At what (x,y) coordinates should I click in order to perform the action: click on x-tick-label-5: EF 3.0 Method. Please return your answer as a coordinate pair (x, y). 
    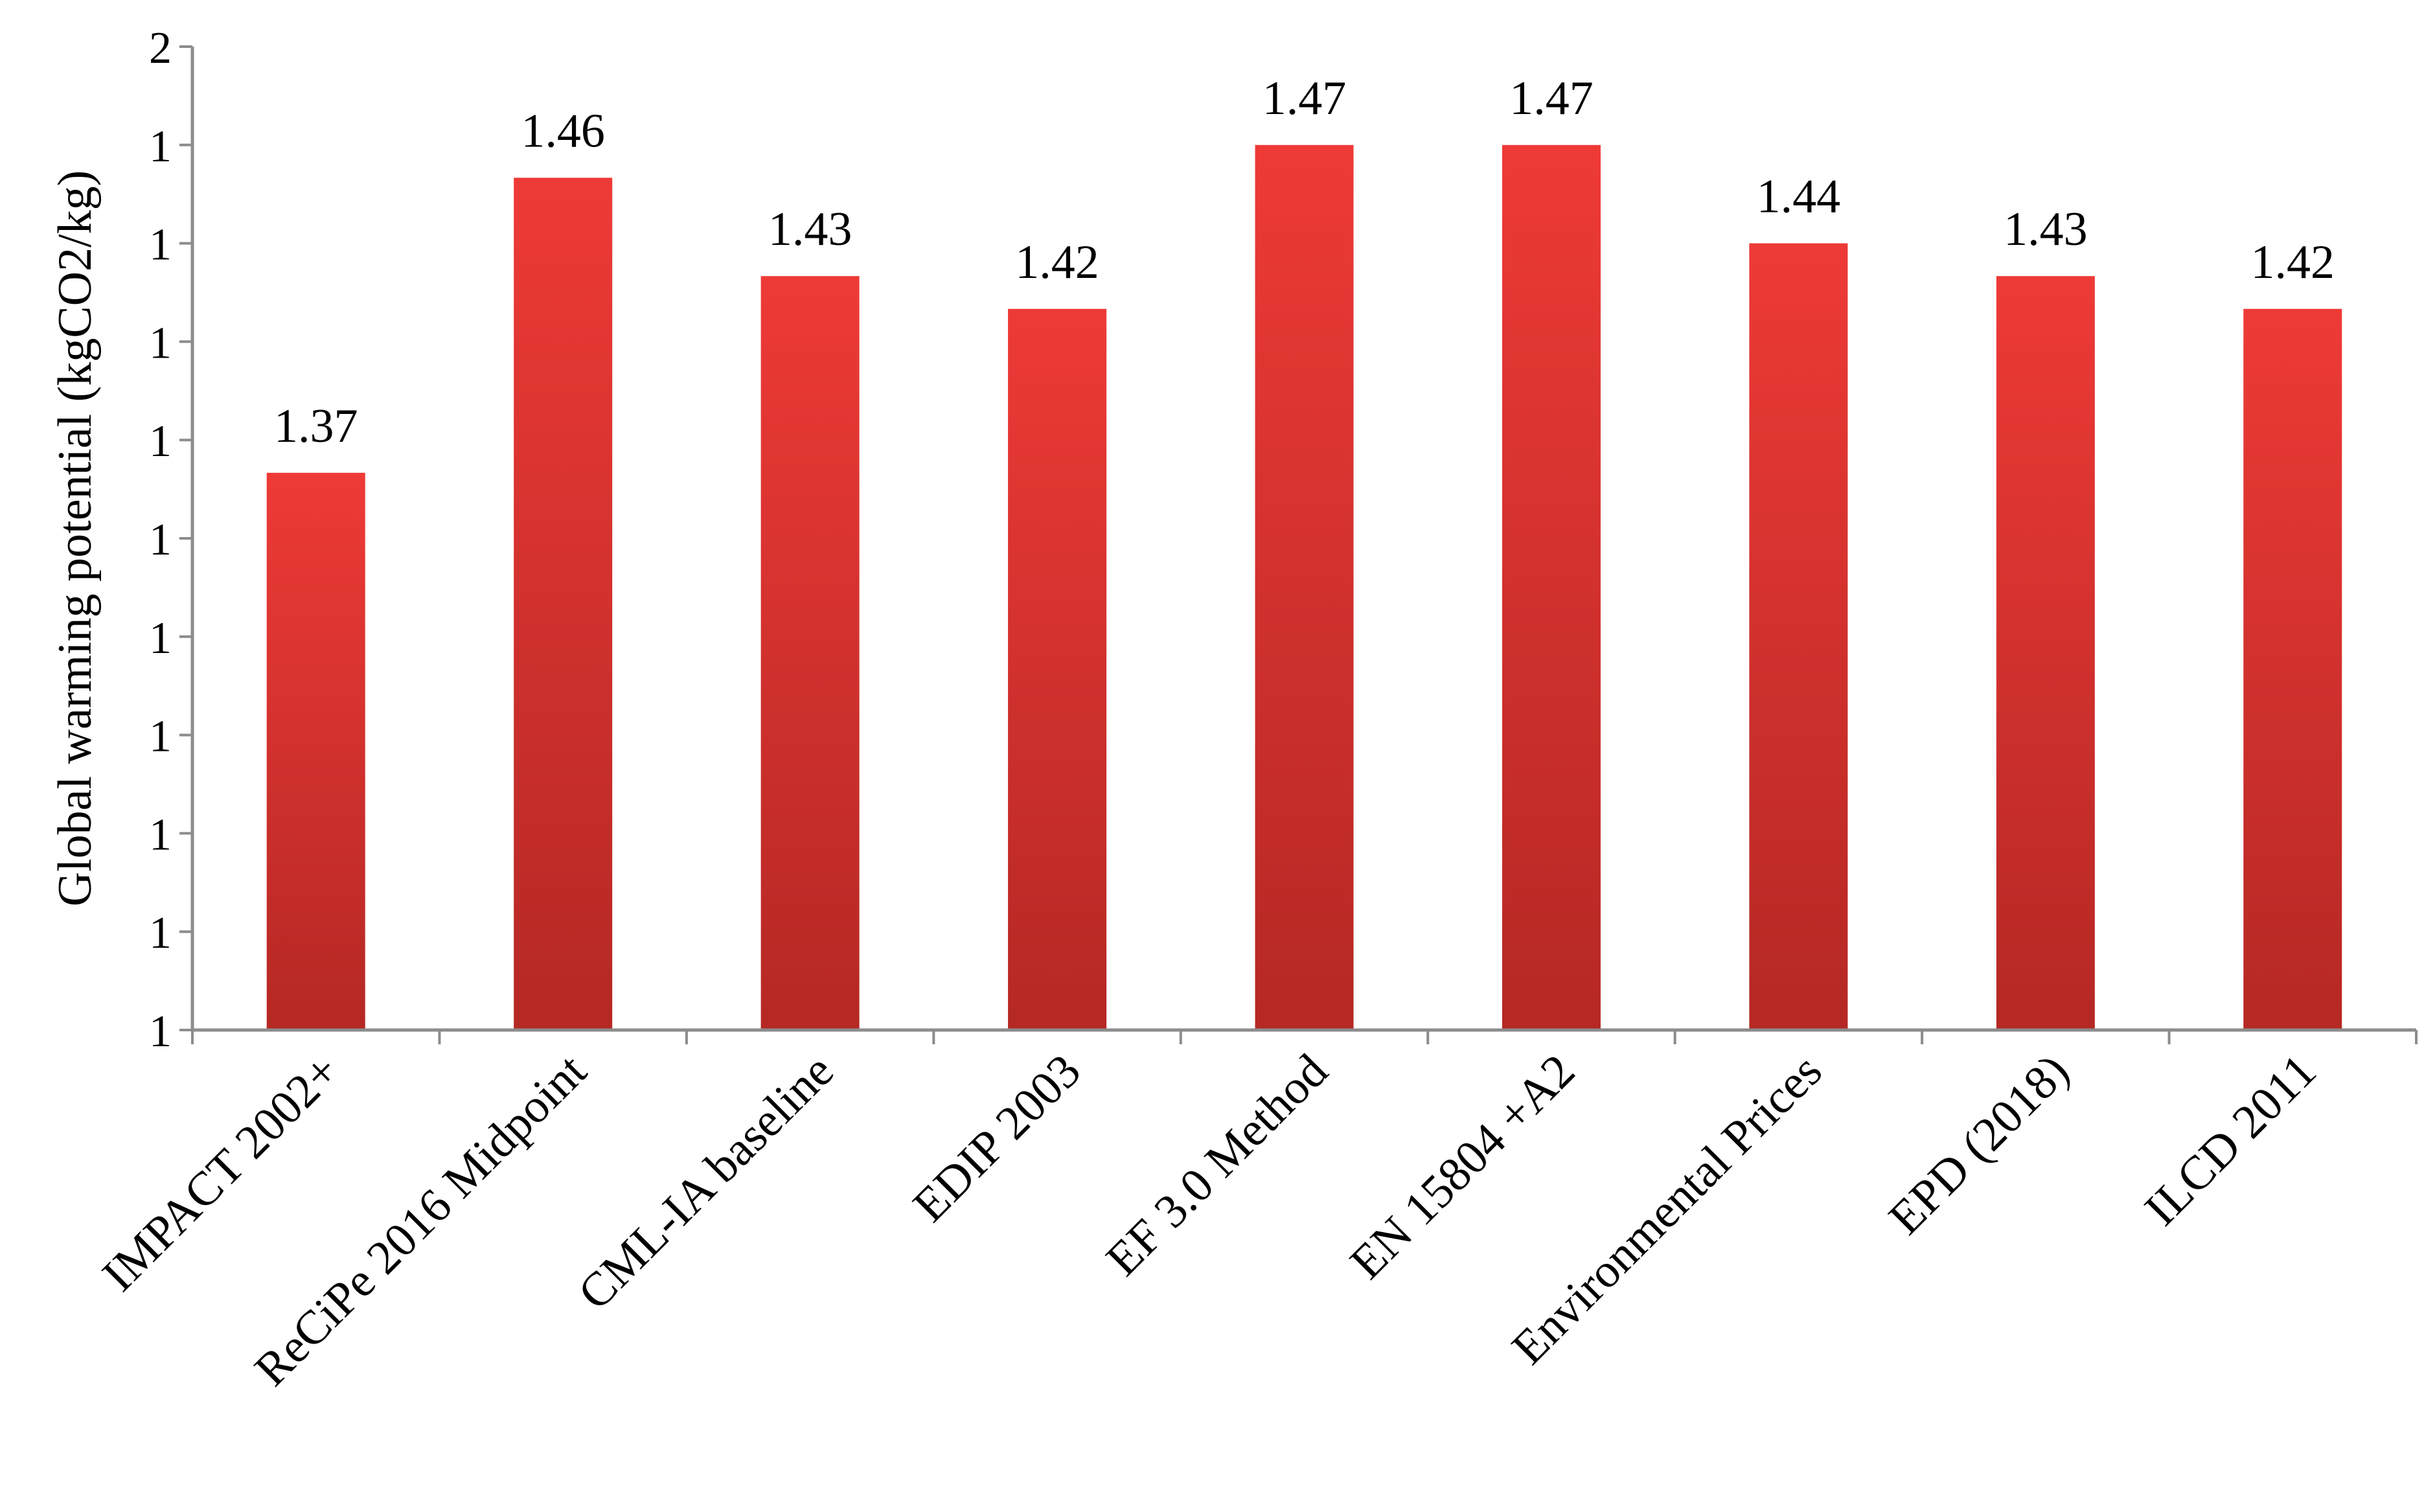
    Looking at the image, I should click on (1217, 1165).